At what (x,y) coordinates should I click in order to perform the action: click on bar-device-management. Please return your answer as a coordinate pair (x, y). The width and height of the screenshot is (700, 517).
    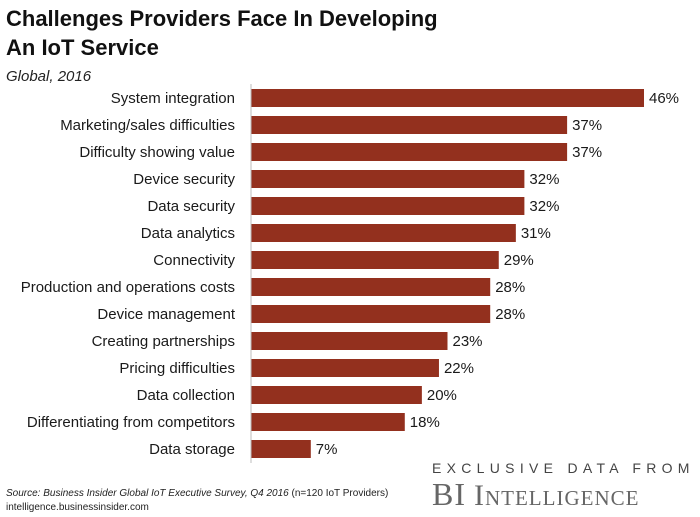
    Looking at the image, I should click on (371, 314).